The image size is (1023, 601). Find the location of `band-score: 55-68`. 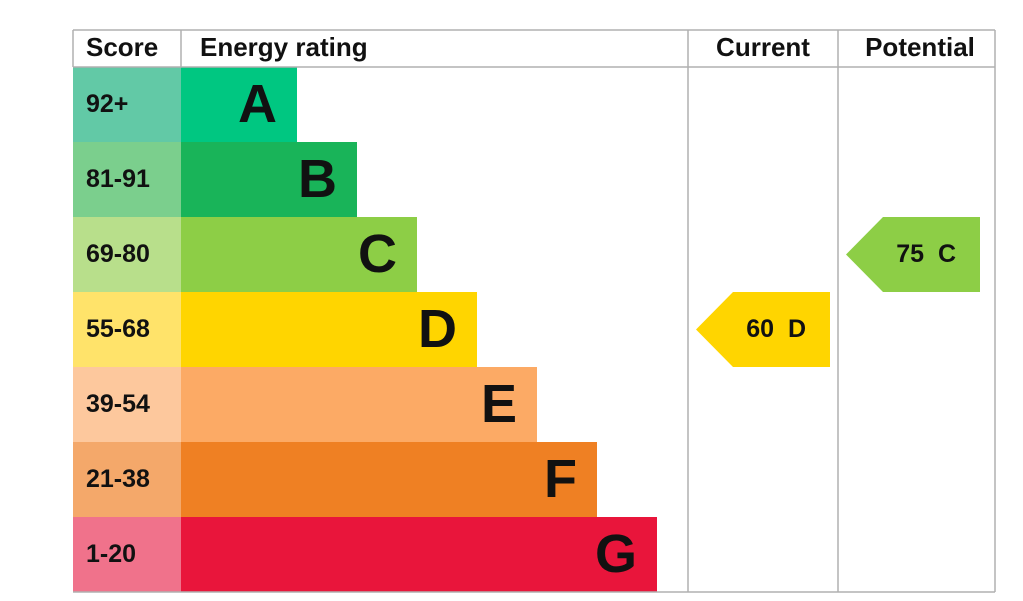

band-score: 55-68 is located at coordinates (118, 329).